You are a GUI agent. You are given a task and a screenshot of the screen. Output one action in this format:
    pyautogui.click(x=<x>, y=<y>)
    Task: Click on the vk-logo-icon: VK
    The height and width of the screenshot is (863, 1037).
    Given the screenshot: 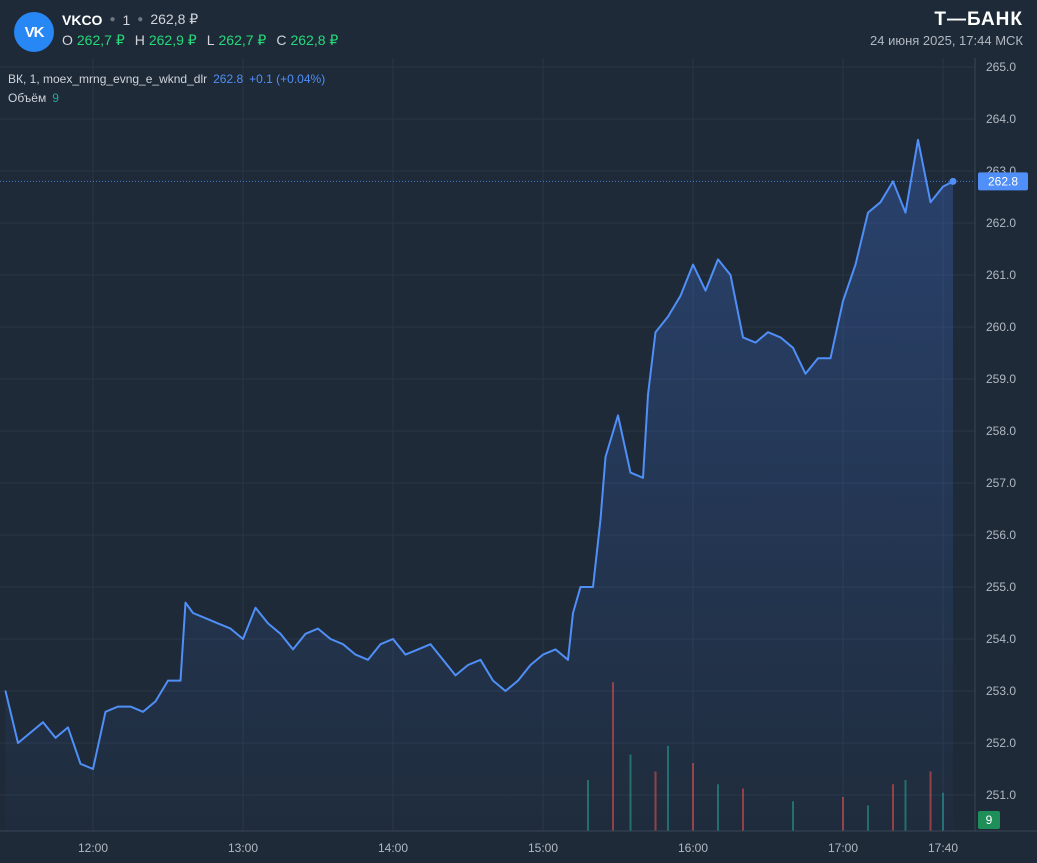 What is the action you would take?
    pyautogui.click(x=34, y=32)
    